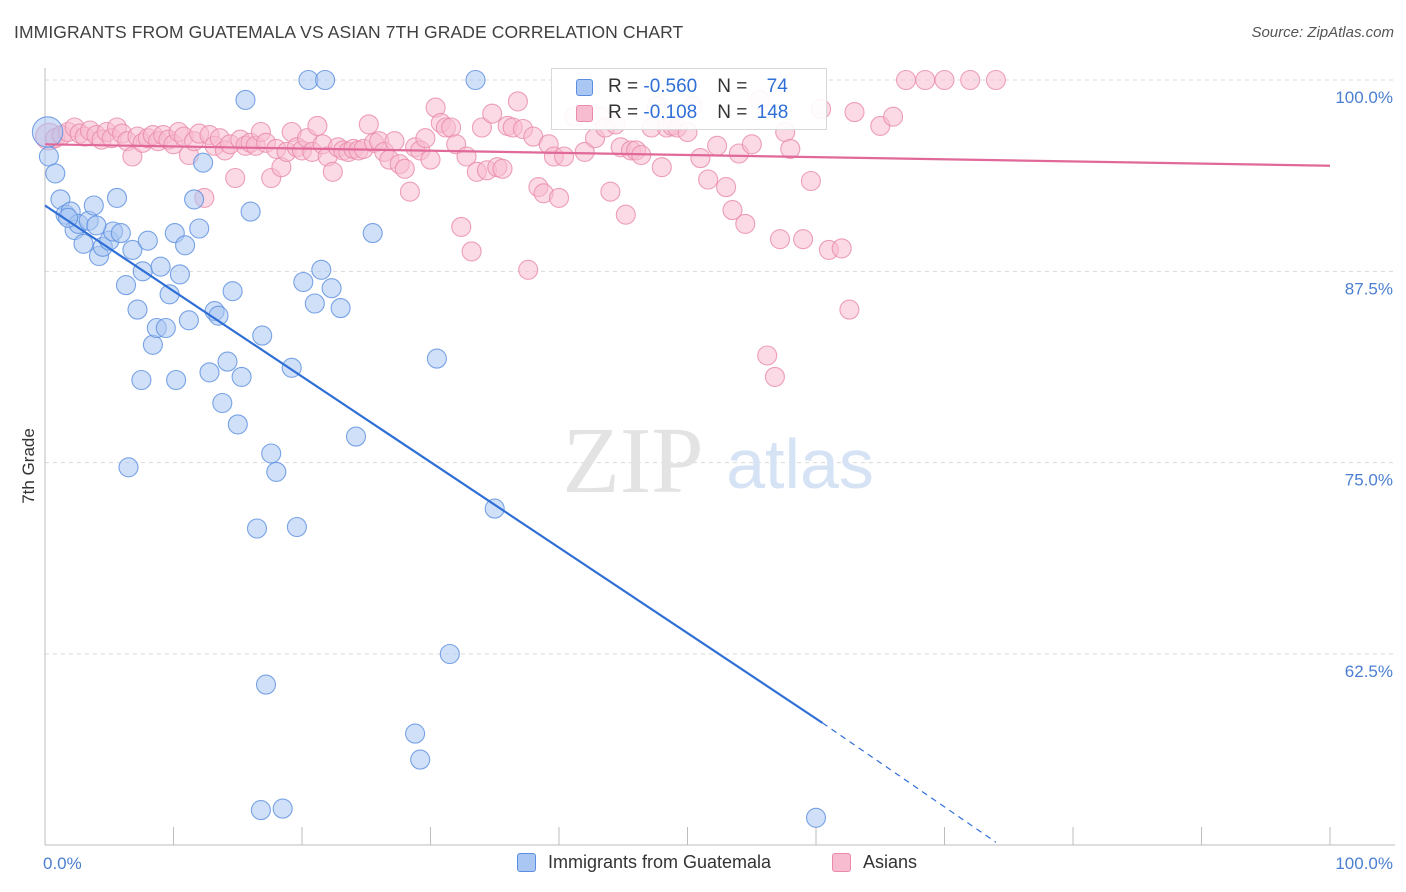  Describe the element at coordinates (777, 86) in the screenshot. I see `legend-n-value: 74` at that location.